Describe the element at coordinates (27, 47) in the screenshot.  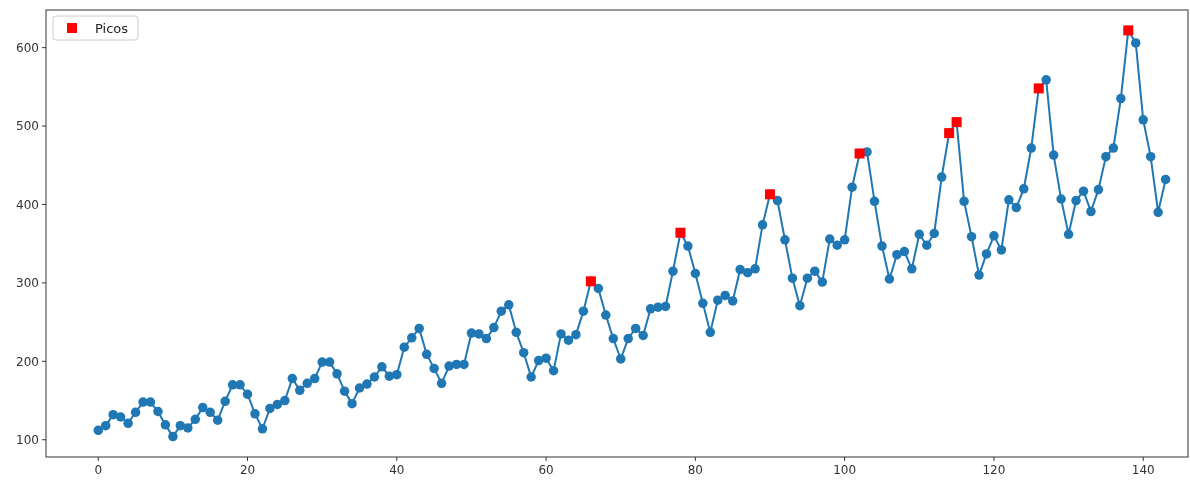
I see `y-tick-label: 600` at that location.